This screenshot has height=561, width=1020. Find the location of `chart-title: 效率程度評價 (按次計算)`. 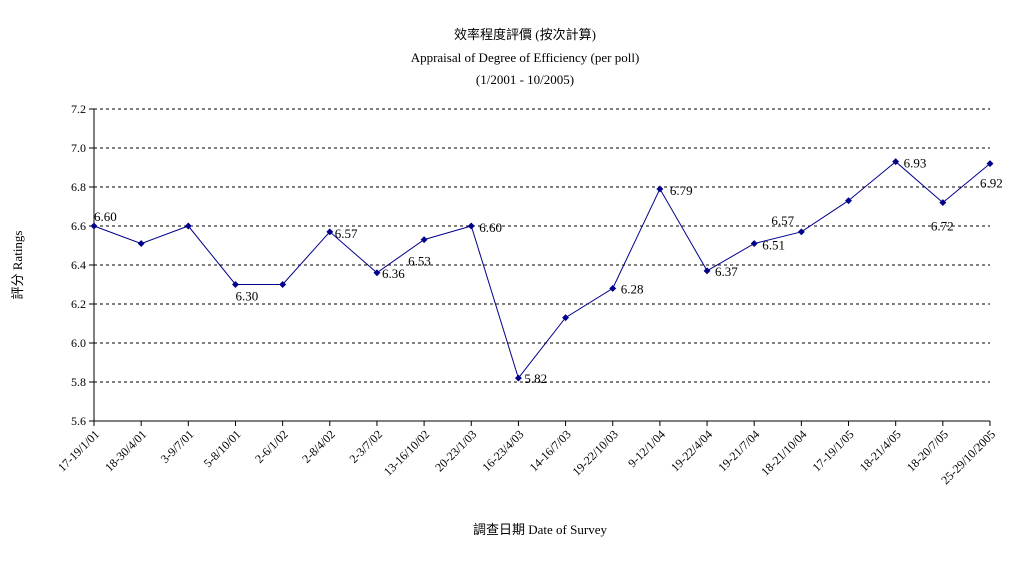

chart-title: 效率程度評價 (按次計算) is located at coordinates (525, 34).